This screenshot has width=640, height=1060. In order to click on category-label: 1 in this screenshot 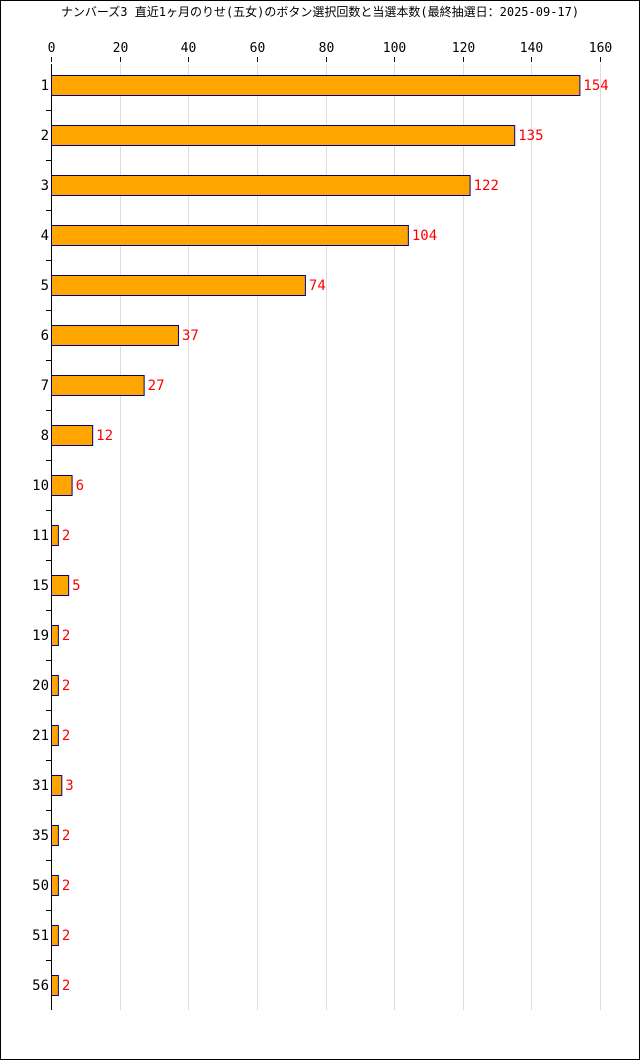, I will do `click(45, 86)`.